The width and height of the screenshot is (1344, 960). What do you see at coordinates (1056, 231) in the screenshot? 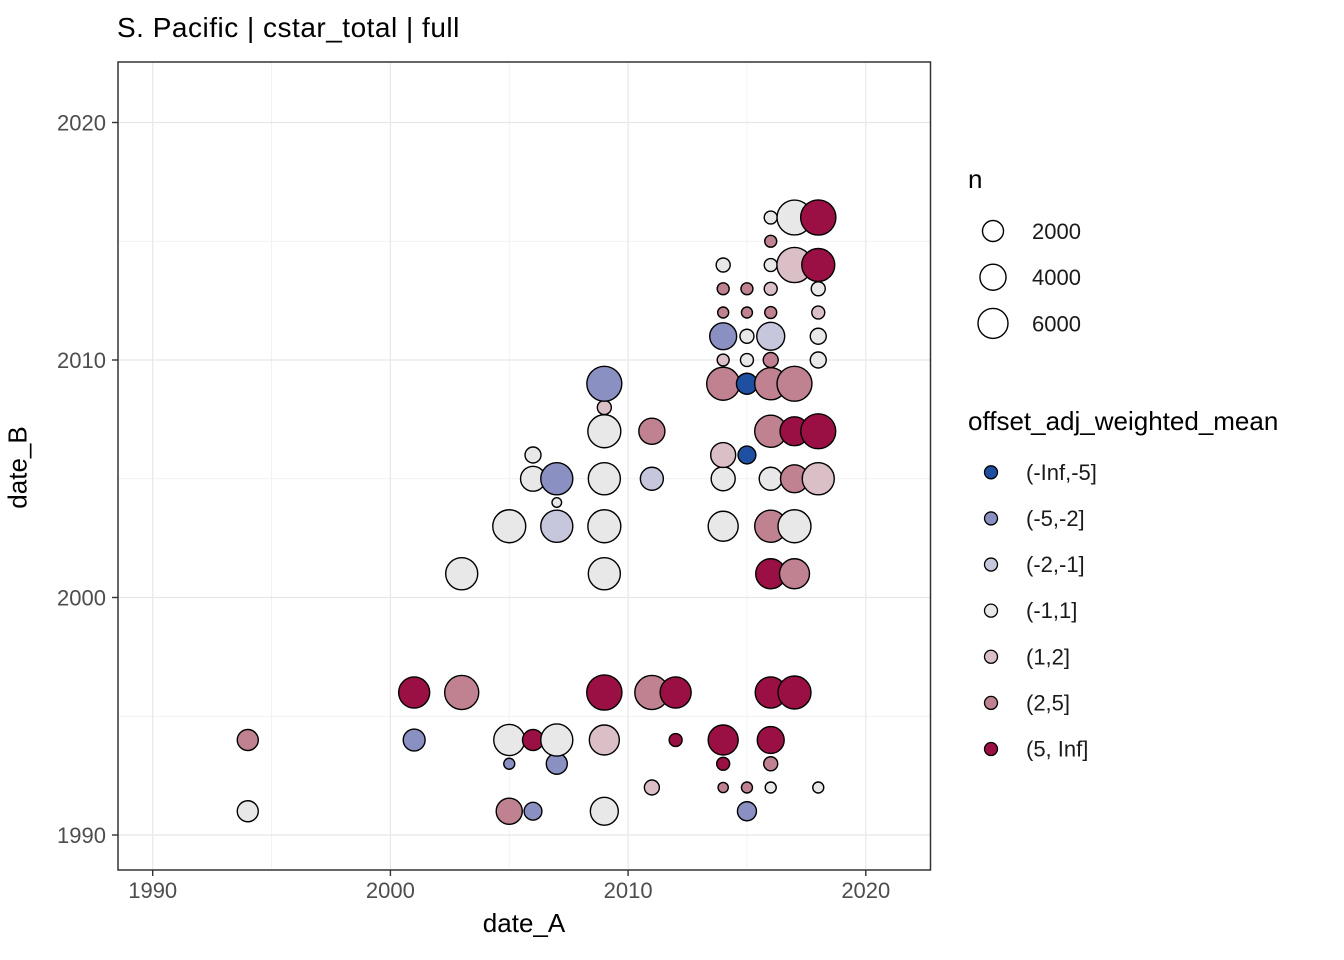
I see `size-legend-label: 2000` at bounding box center [1056, 231].